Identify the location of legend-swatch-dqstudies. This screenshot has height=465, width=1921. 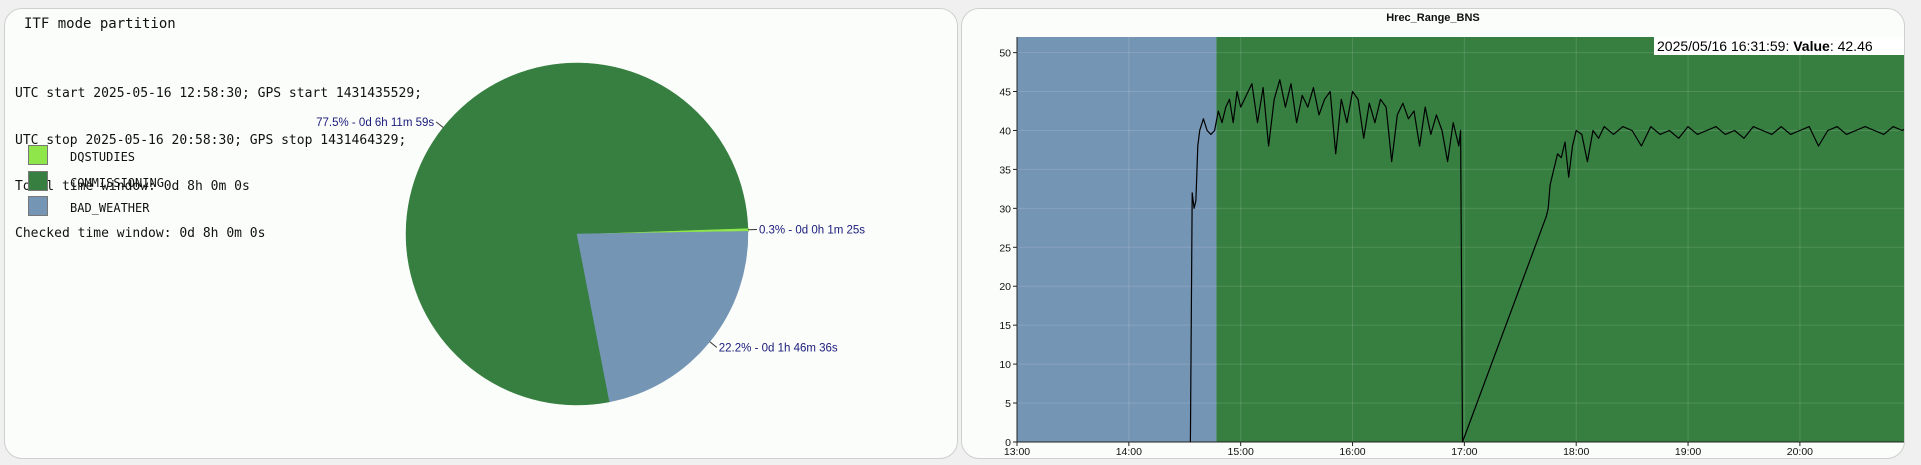
(38, 155).